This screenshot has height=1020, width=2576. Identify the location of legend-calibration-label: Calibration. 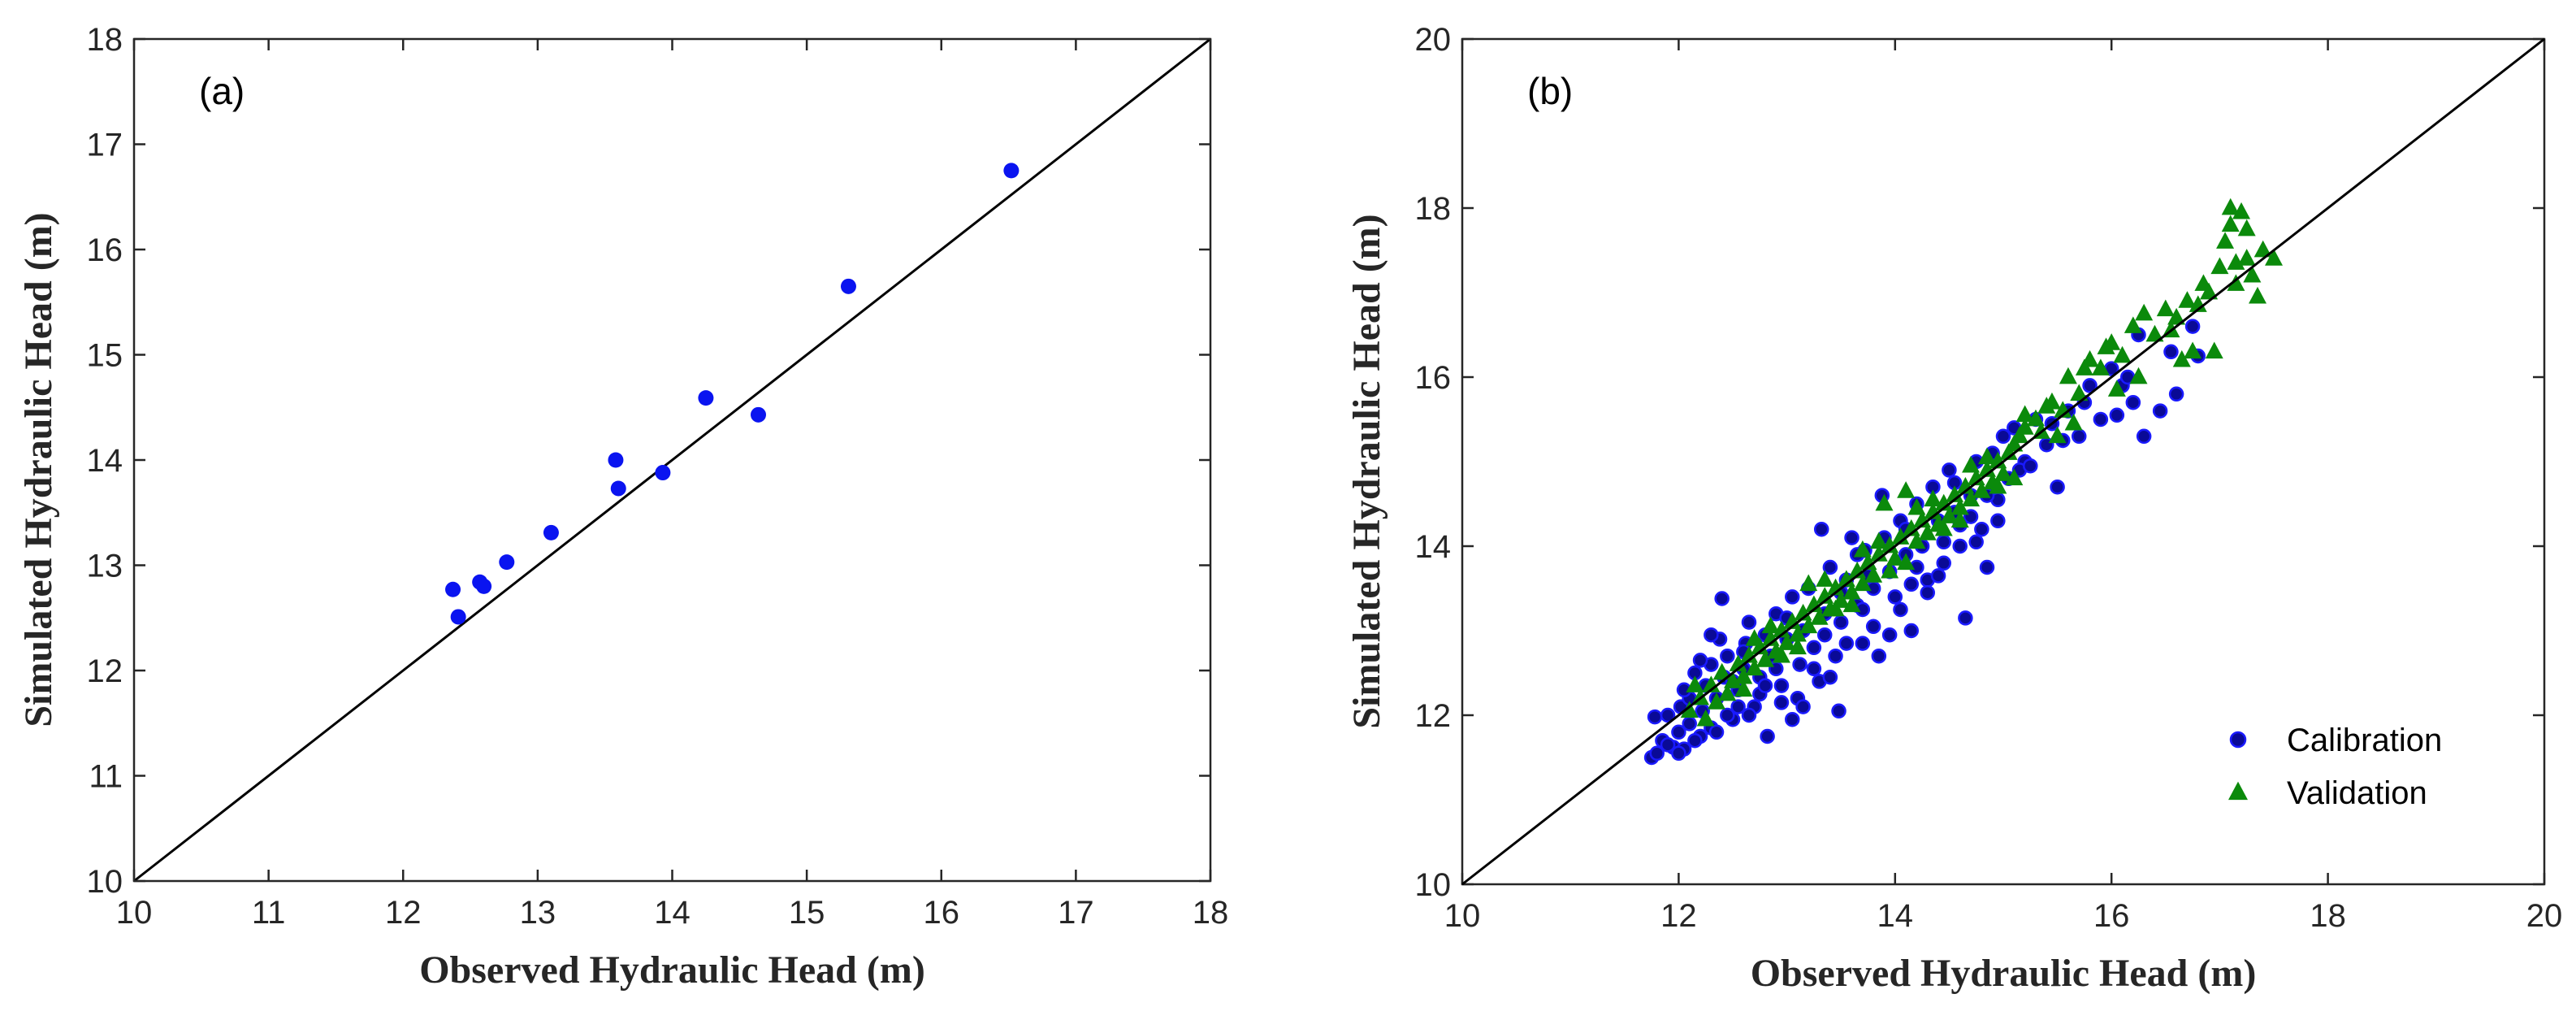
(2364, 741).